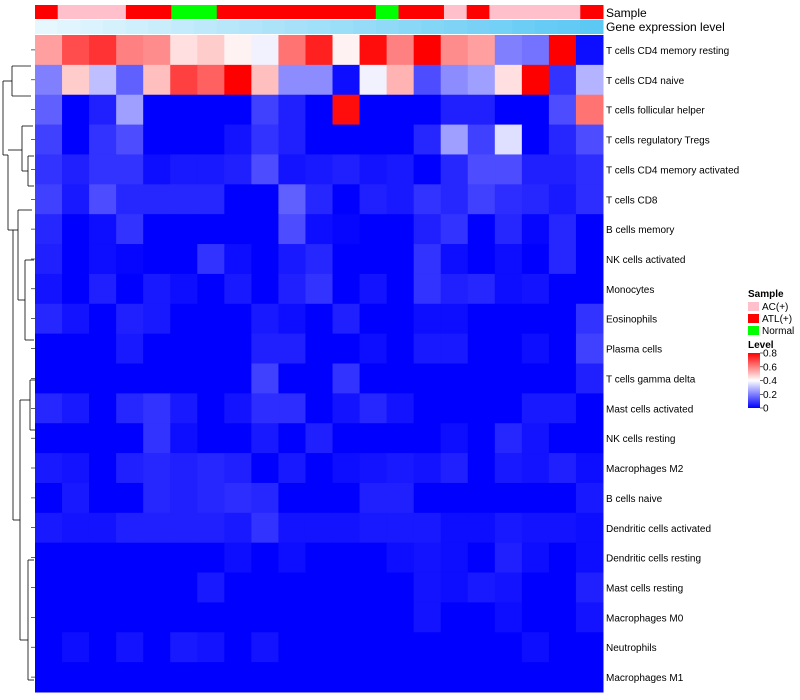 The height and width of the screenshot is (700, 800). What do you see at coordinates (775, 307) in the screenshot?
I see `legend-label-ac: AC(+)` at bounding box center [775, 307].